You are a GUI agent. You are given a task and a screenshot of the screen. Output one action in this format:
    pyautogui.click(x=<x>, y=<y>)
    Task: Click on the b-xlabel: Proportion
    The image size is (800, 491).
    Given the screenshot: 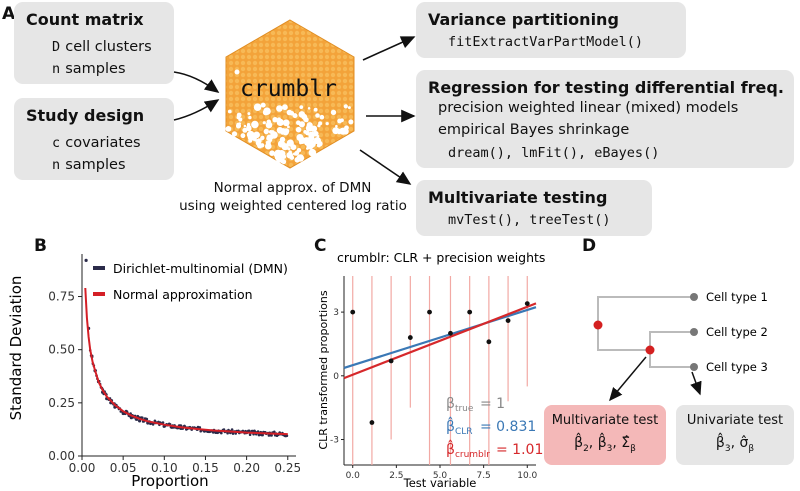 What is the action you would take?
    pyautogui.click(x=169, y=481)
    